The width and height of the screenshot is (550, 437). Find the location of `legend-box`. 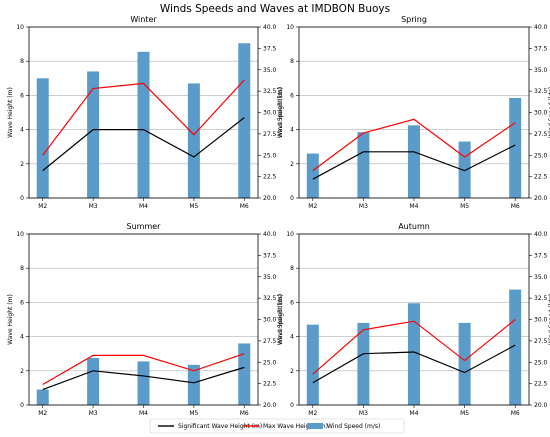

legend-box is located at coordinates (277, 426).